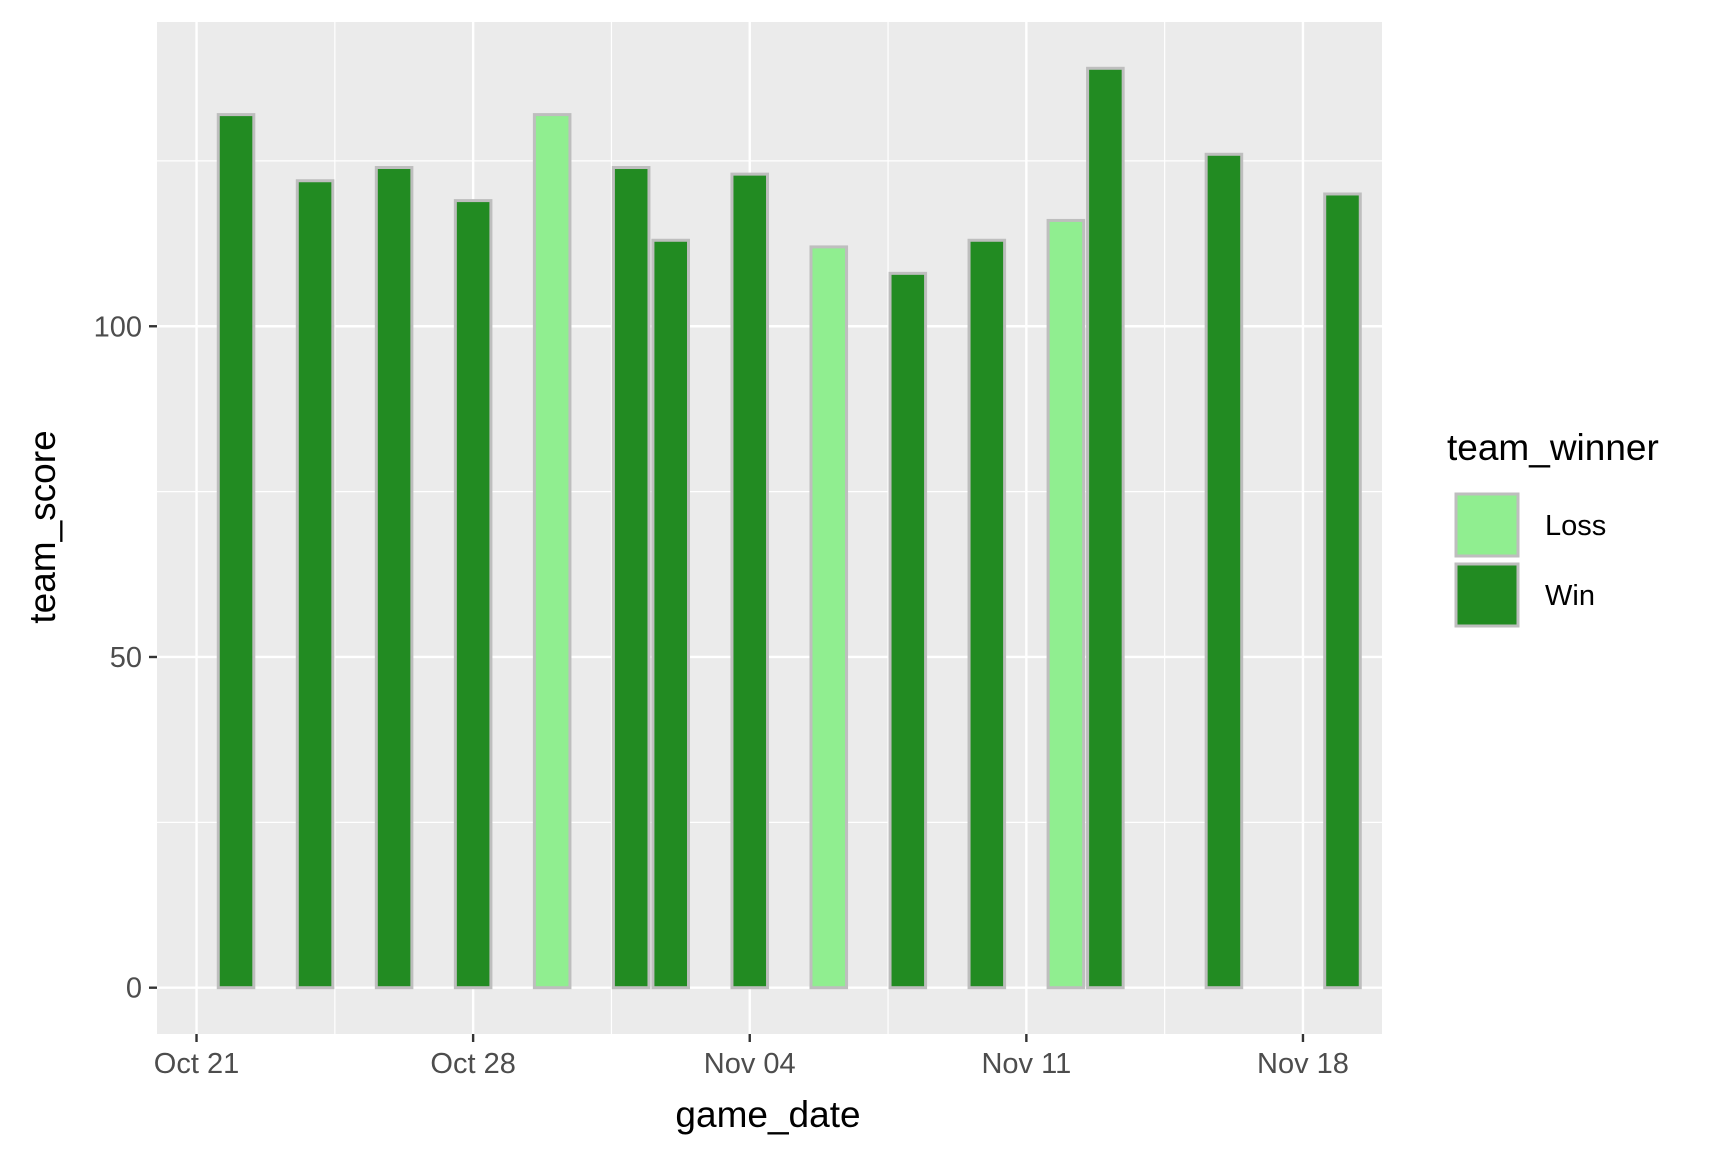 The image size is (1728, 1152). What do you see at coordinates (196, 1064) in the screenshot?
I see `x-tick-label: Oct 21` at bounding box center [196, 1064].